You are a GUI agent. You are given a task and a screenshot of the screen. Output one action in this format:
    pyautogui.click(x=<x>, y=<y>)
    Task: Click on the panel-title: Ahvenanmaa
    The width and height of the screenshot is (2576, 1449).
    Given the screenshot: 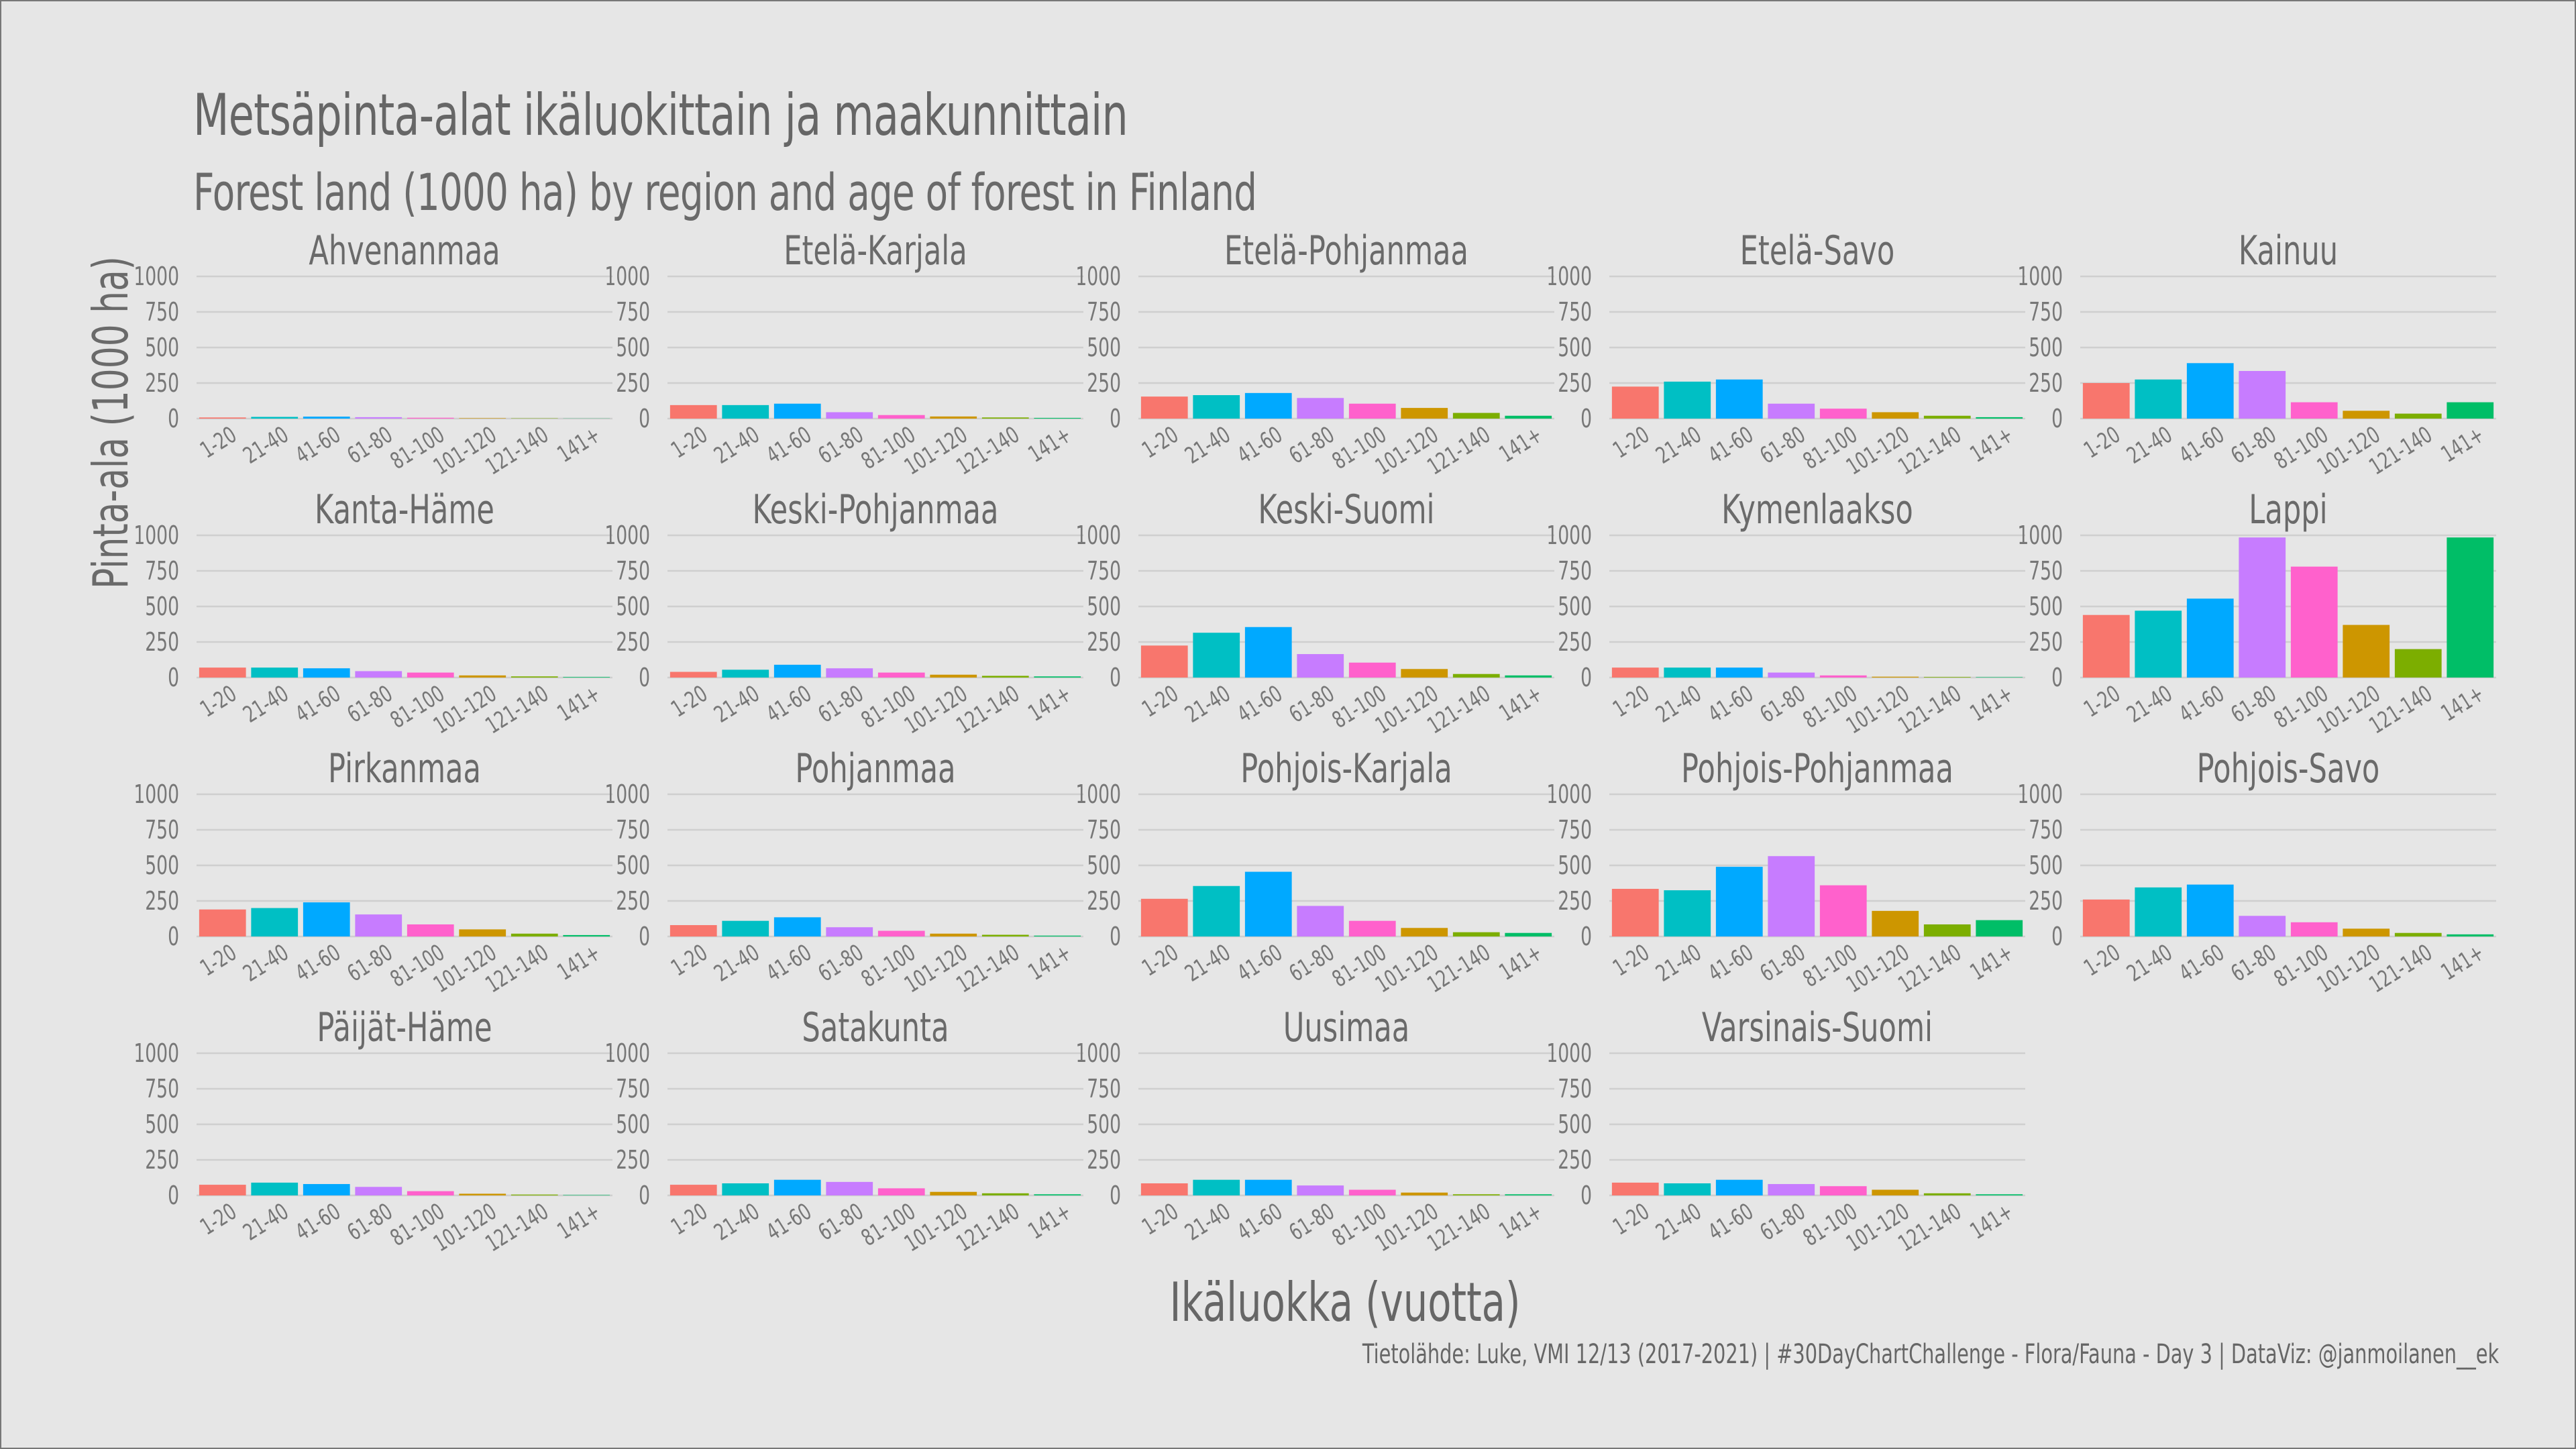 What is the action you would take?
    pyautogui.click(x=404, y=250)
    